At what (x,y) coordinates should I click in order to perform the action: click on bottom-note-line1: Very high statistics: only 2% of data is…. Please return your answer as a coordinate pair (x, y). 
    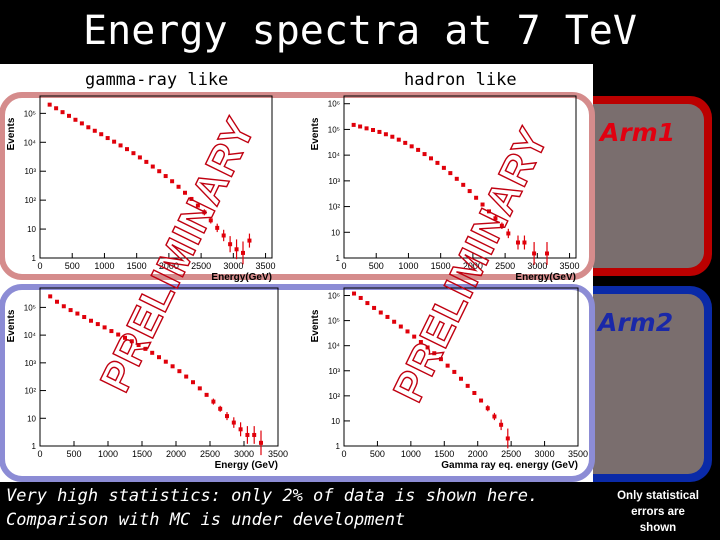
    Looking at the image, I should click on (272, 496).